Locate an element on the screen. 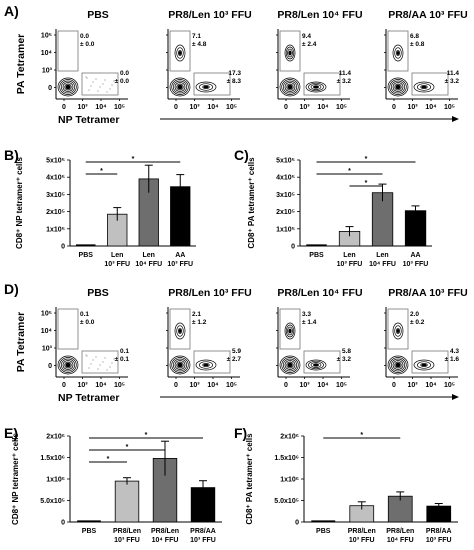  gate-right-value: 11.4 is located at coordinates (453, 73).